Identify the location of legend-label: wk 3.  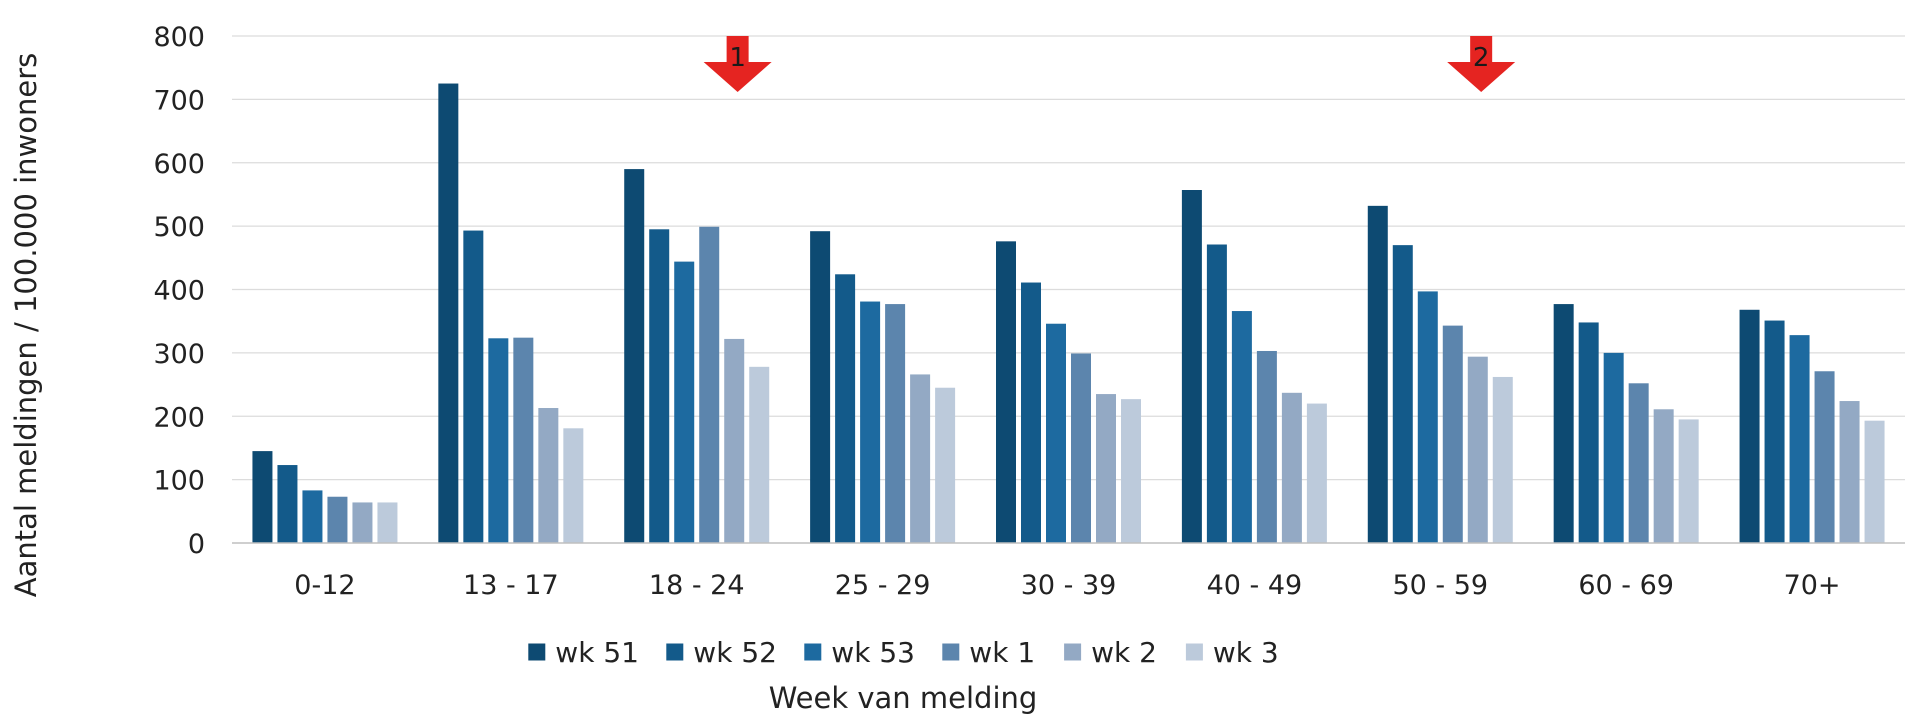
(1246, 652).